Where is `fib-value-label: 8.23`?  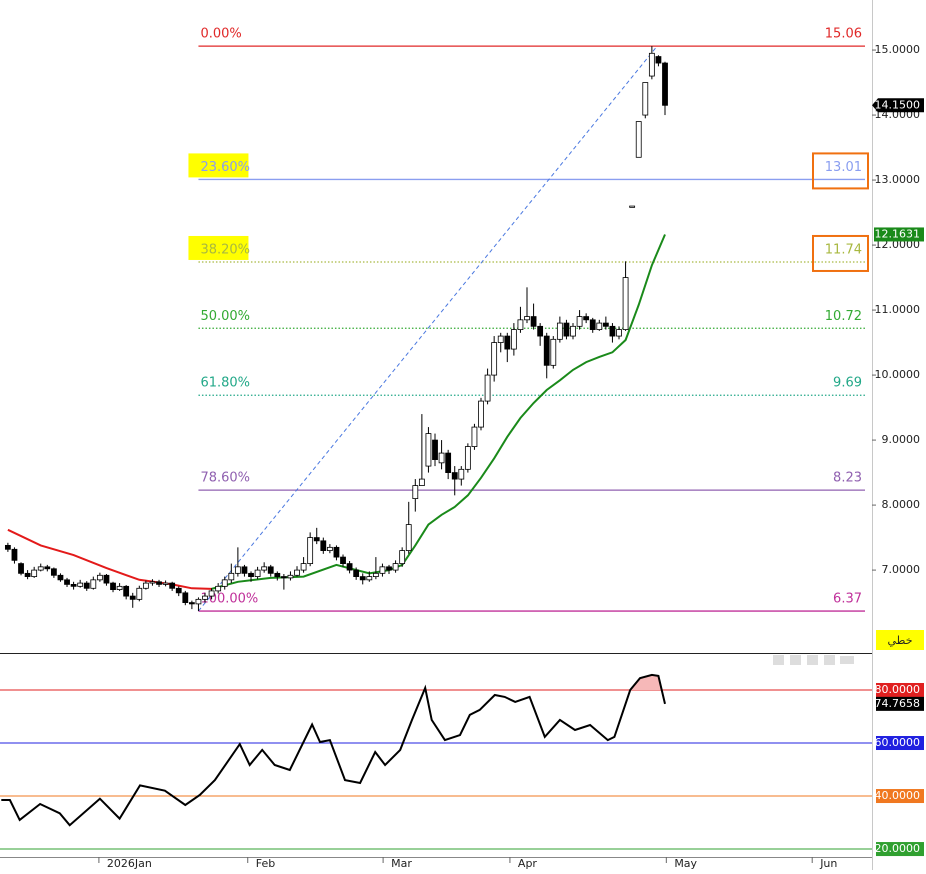
fib-value-label: 8.23 is located at coordinates (847, 478).